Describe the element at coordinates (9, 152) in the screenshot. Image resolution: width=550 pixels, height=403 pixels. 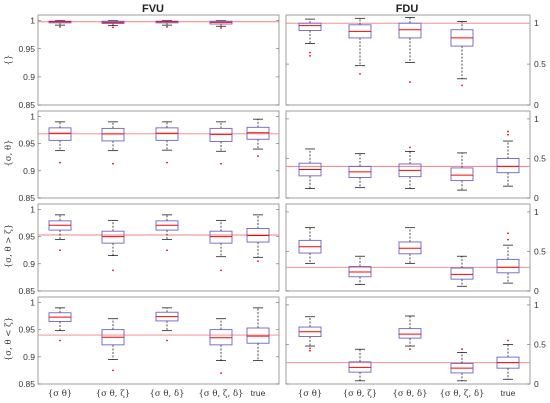
I see `row-label-sigma-theta: {σ, θ}` at that location.